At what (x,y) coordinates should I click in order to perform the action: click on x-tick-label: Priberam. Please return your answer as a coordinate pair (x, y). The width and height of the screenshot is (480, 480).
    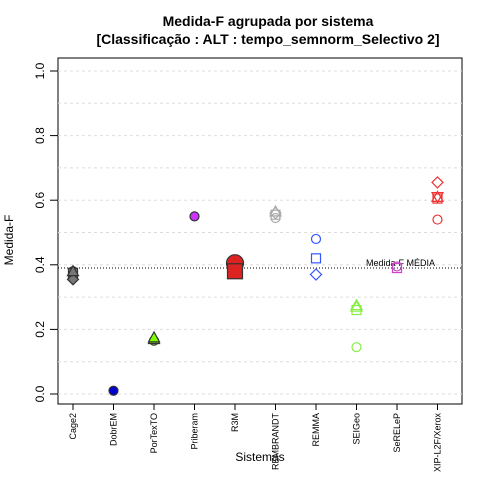
    Looking at the image, I should click on (195, 431).